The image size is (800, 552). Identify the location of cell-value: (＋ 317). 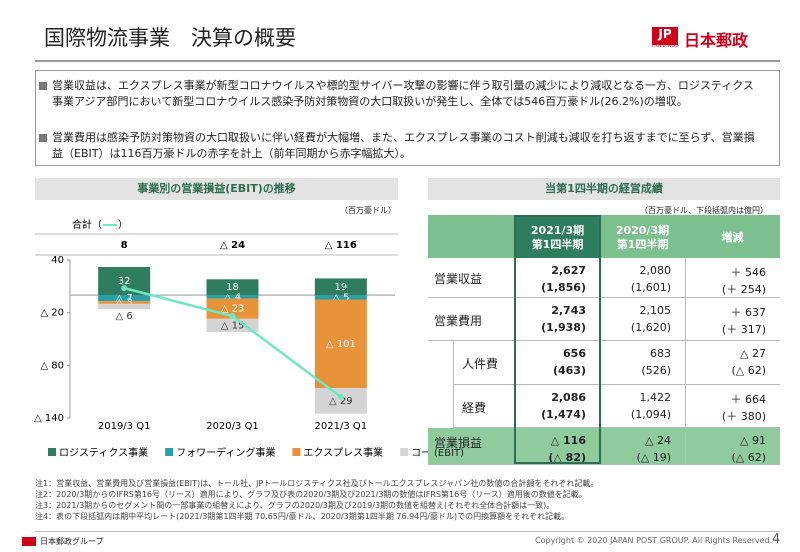
(743, 329).